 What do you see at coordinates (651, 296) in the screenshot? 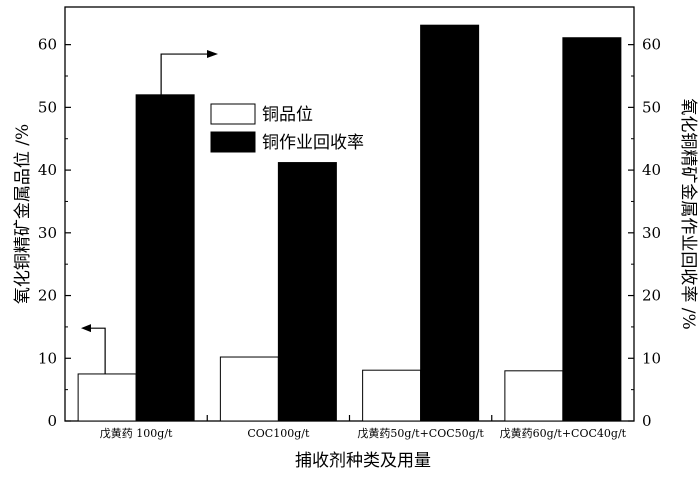
I see `right-tick-label: 20` at bounding box center [651, 296].